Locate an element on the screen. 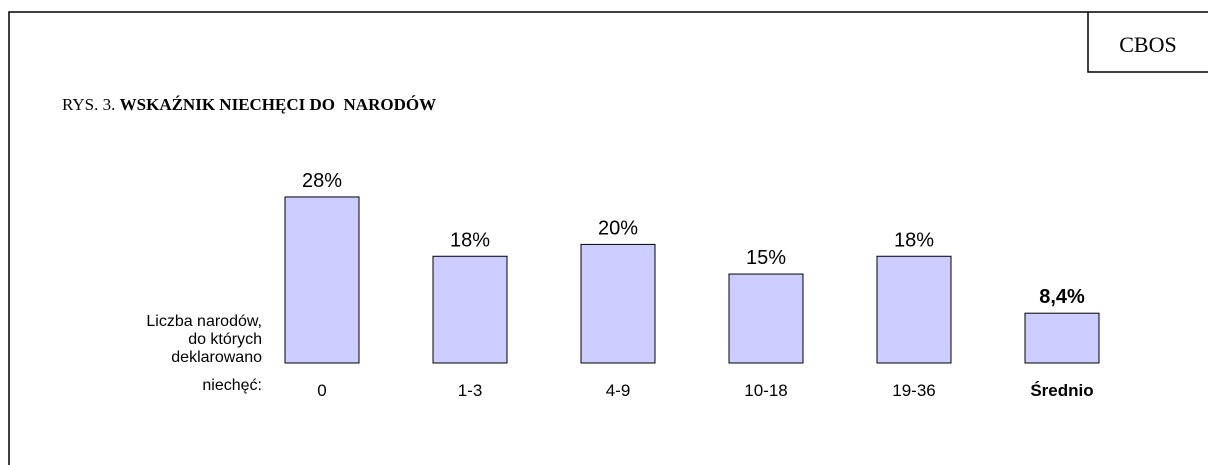 This screenshot has width=1208, height=465. x-tick-label: 0 is located at coordinates (321, 390).